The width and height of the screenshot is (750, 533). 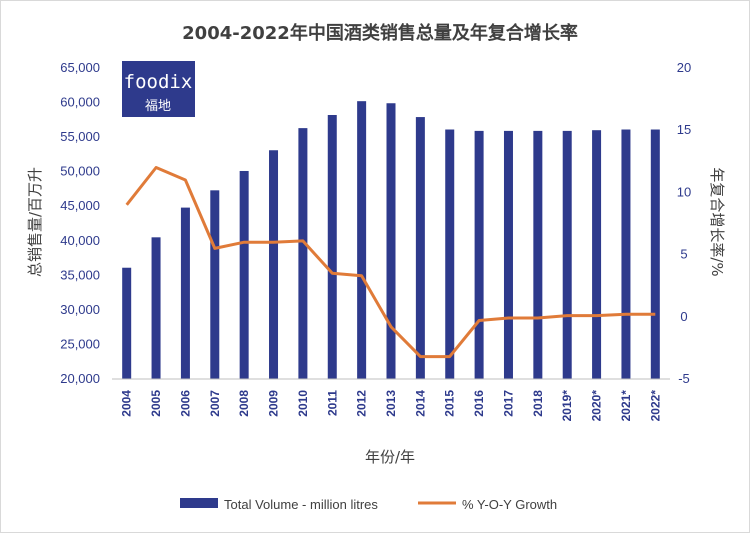 I want to click on x-tick-label: 2005, so click(x=156, y=403).